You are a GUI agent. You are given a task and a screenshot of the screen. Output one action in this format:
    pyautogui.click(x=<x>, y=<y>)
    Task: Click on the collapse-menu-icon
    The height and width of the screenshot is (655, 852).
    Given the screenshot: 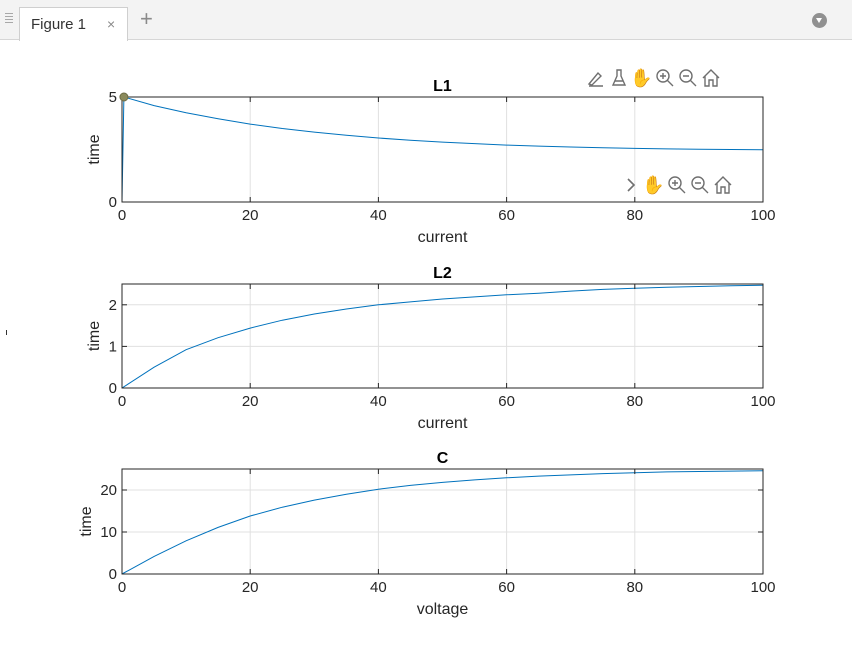 What is the action you would take?
    pyautogui.click(x=819, y=20)
    